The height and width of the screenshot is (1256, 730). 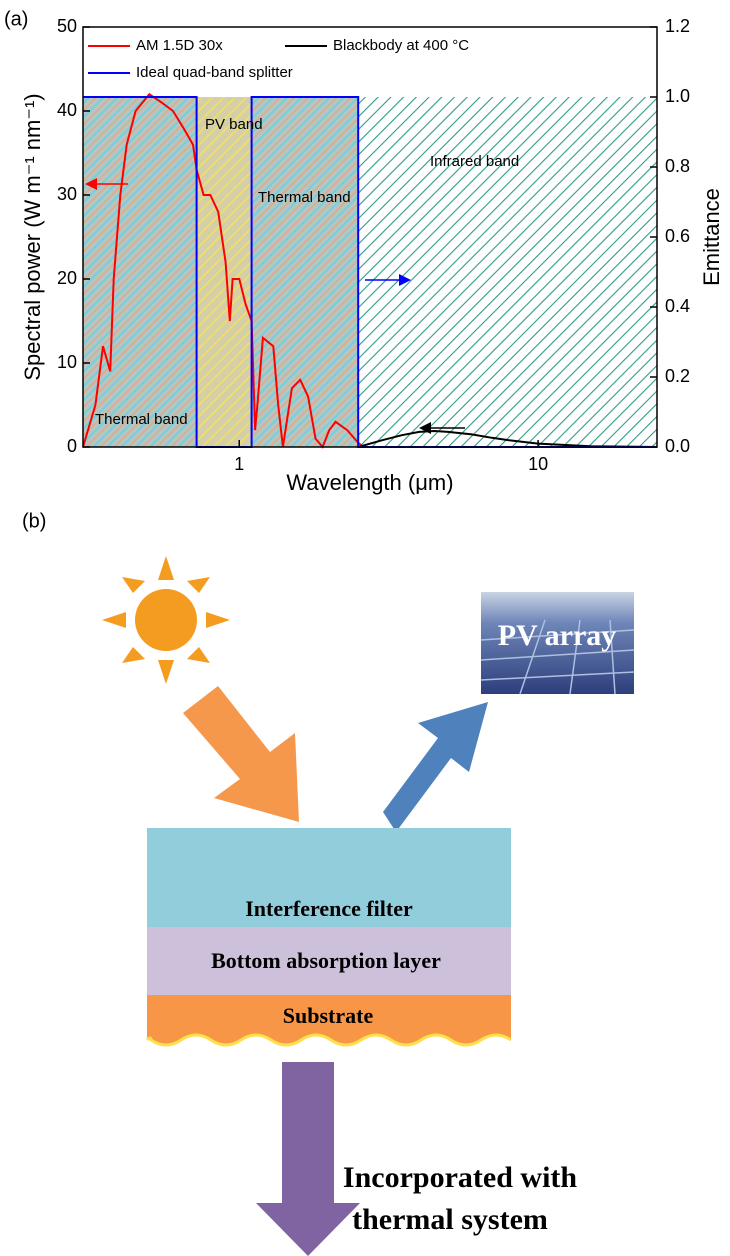 What do you see at coordinates (179, 45) in the screenshot?
I see `legend-label: AM 1.5D 30x` at bounding box center [179, 45].